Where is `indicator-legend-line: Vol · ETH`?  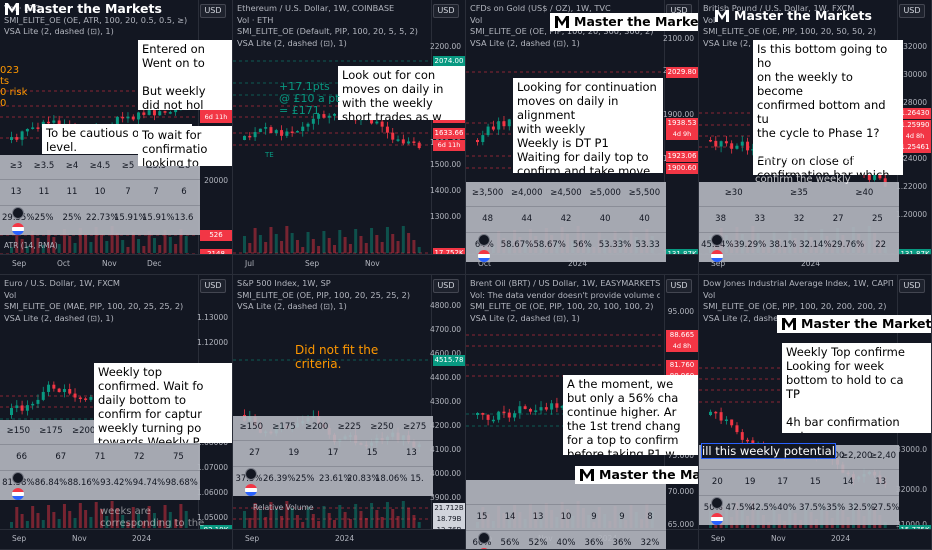
indicator-legend-line: Vol · ETH is located at coordinates (255, 19).